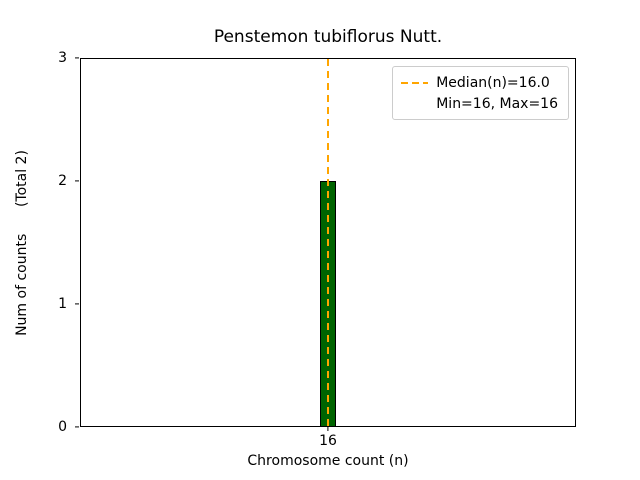  I want to click on legend-item-minmax: Min=16, Max=16, so click(479, 103).